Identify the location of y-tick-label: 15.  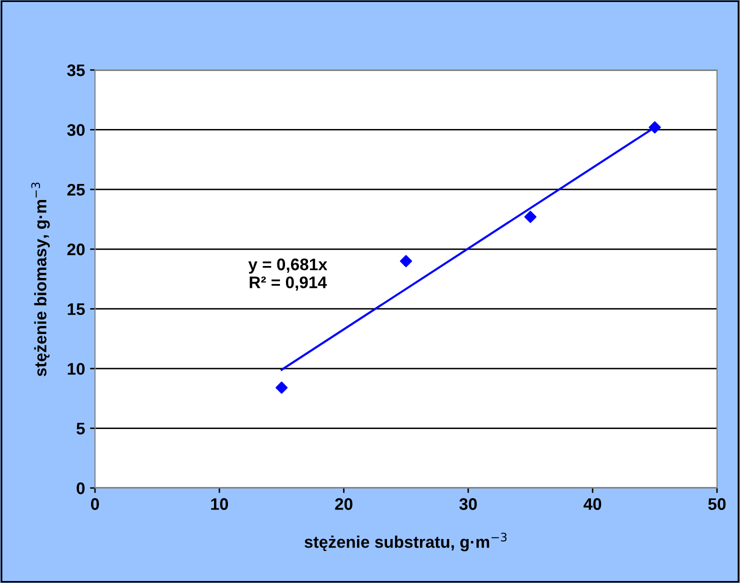
(76, 309).